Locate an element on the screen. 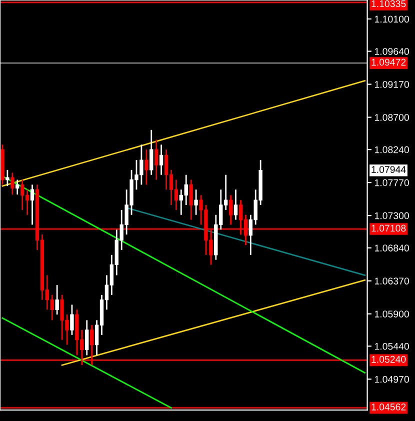 Image resolution: width=415 pixels, height=421 pixels. y-tick-label: 1.06370 is located at coordinates (391, 281).